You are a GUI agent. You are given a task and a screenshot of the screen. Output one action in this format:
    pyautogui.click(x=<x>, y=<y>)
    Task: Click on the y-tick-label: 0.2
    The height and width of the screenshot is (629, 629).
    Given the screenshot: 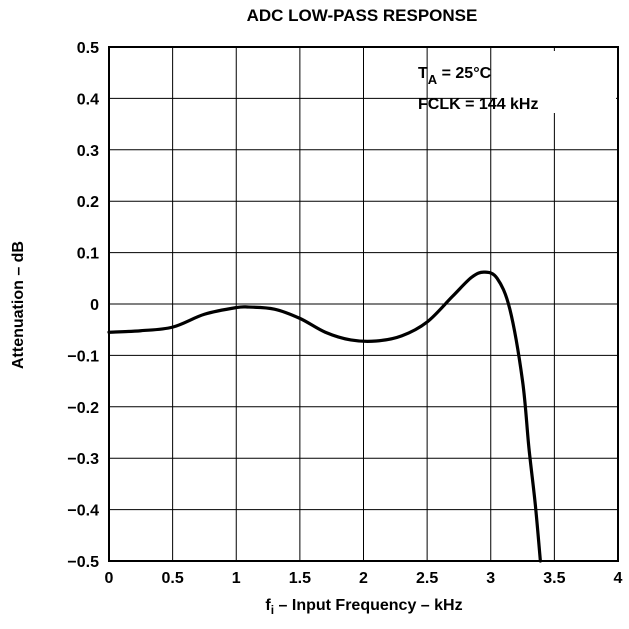 What is the action you would take?
    pyautogui.click(x=88, y=202)
    